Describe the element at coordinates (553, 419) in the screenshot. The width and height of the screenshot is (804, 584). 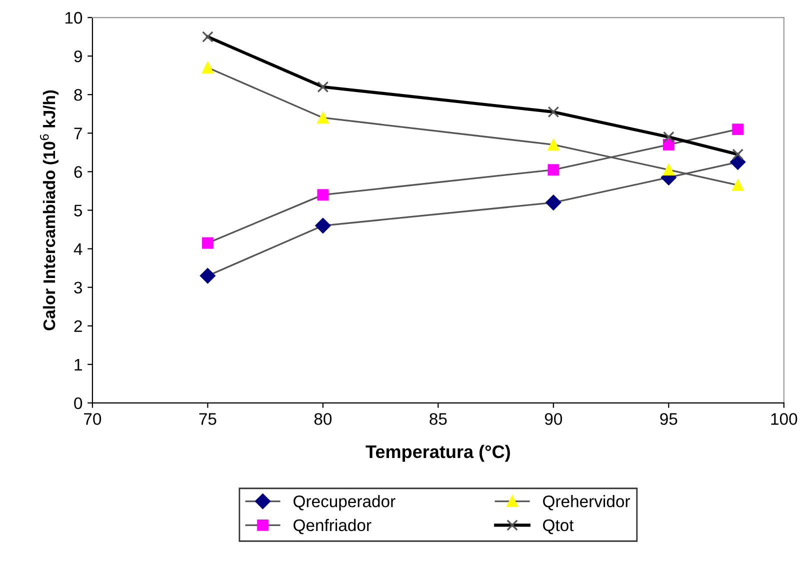
I see `x-tick-label: 90` at that location.